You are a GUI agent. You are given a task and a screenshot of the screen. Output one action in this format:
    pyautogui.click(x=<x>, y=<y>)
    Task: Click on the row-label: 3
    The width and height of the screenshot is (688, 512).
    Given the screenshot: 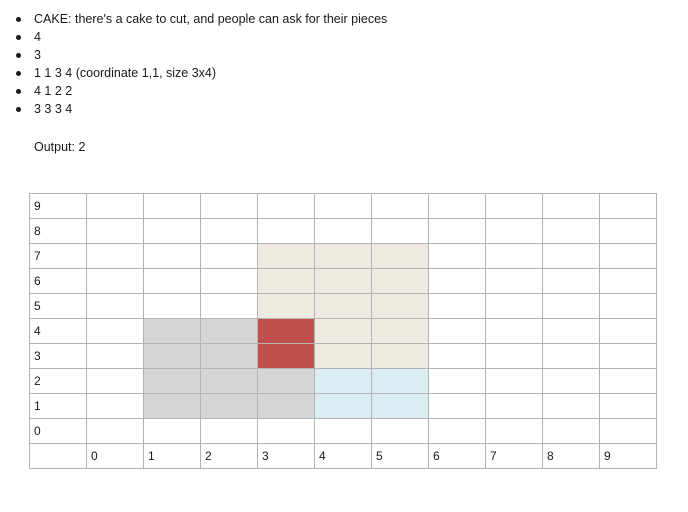 What is the action you would take?
    pyautogui.click(x=58, y=356)
    